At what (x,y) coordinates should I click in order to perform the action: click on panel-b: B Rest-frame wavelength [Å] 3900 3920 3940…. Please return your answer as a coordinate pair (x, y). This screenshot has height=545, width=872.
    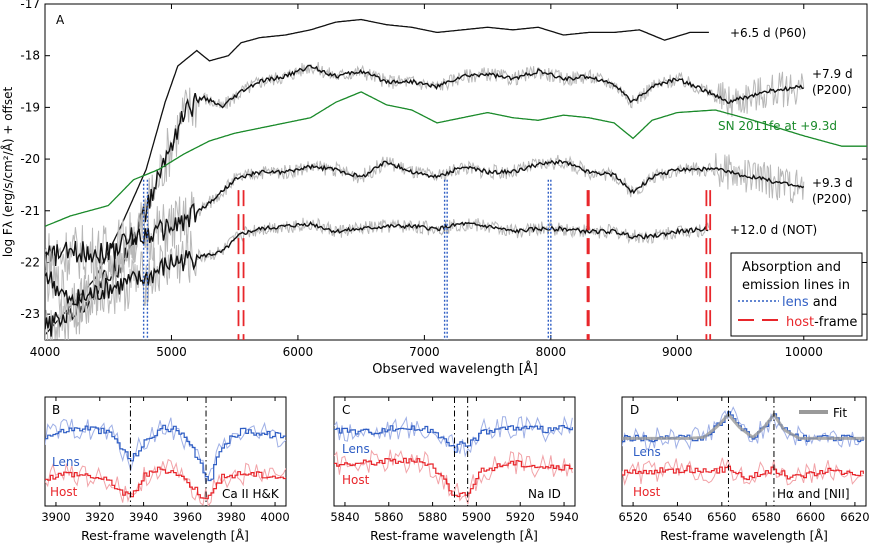
    Looking at the image, I should click on (165, 469).